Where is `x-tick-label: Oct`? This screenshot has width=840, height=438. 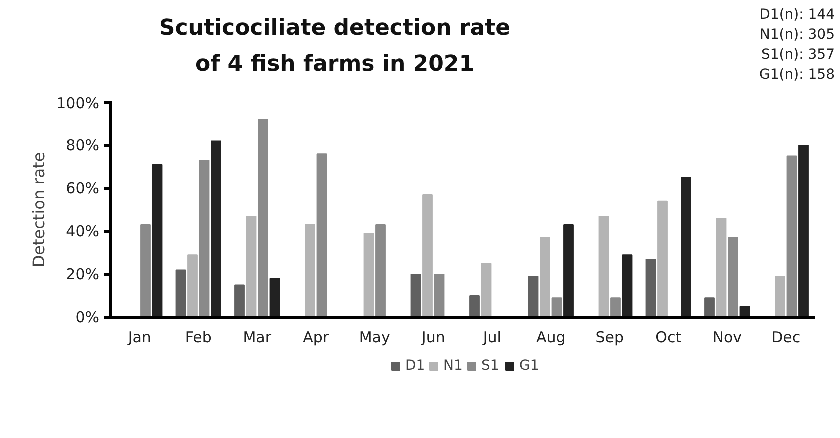
x-tick-label: Oct is located at coordinates (669, 337).